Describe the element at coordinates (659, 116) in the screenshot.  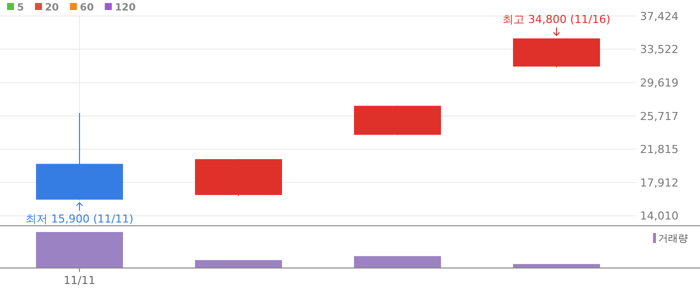
I see `y-tick-label: 25,717` at that location.